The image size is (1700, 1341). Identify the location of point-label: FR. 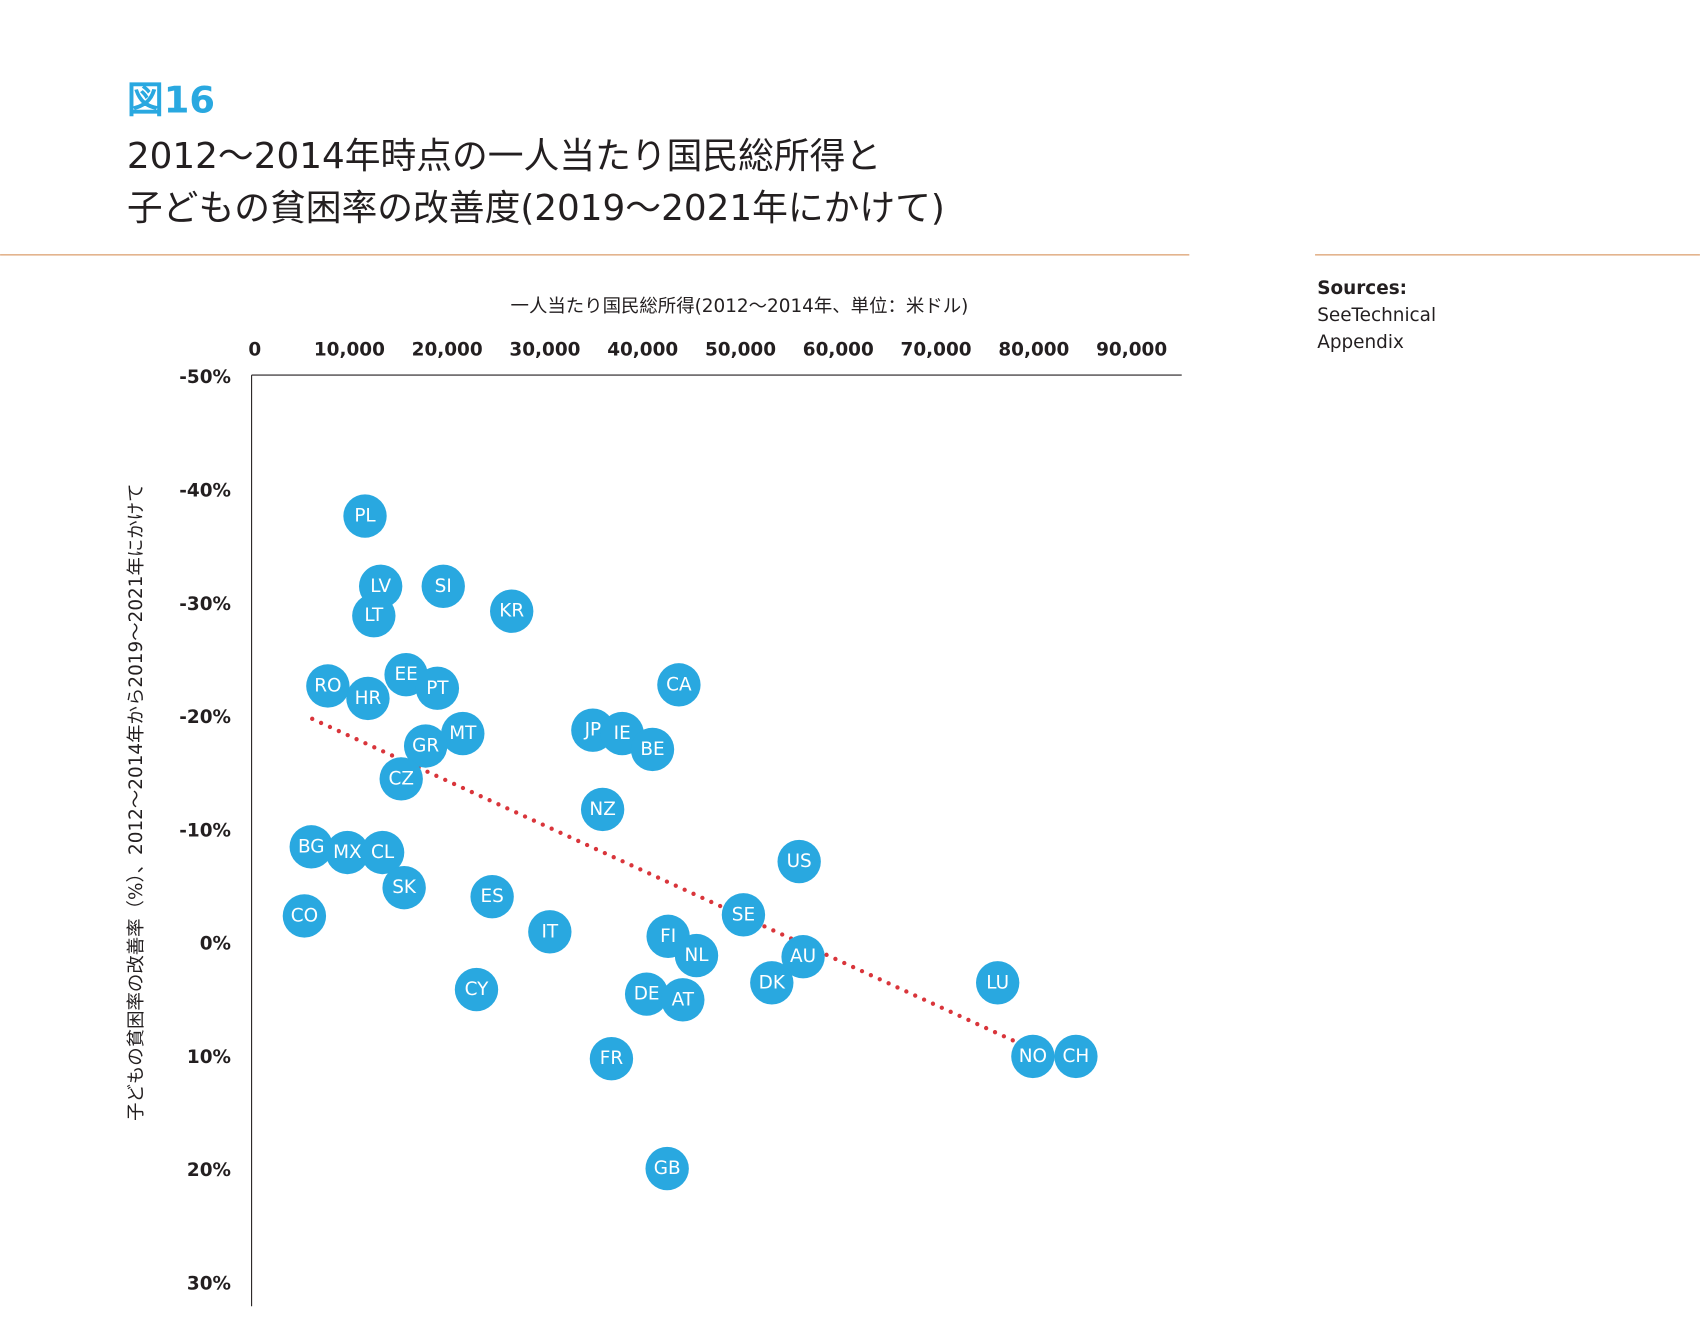
(612, 1058).